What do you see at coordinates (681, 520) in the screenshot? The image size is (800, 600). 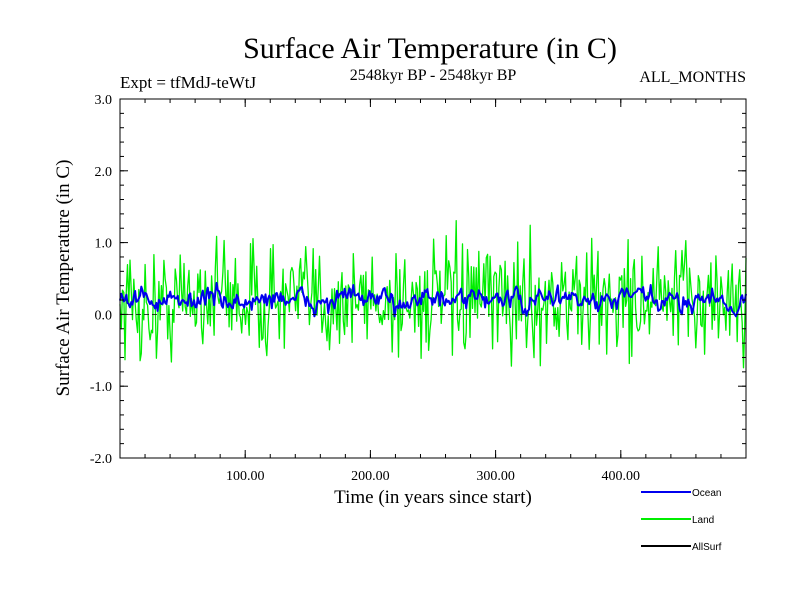 I see `legend: Ocean Land AllSurf` at bounding box center [681, 520].